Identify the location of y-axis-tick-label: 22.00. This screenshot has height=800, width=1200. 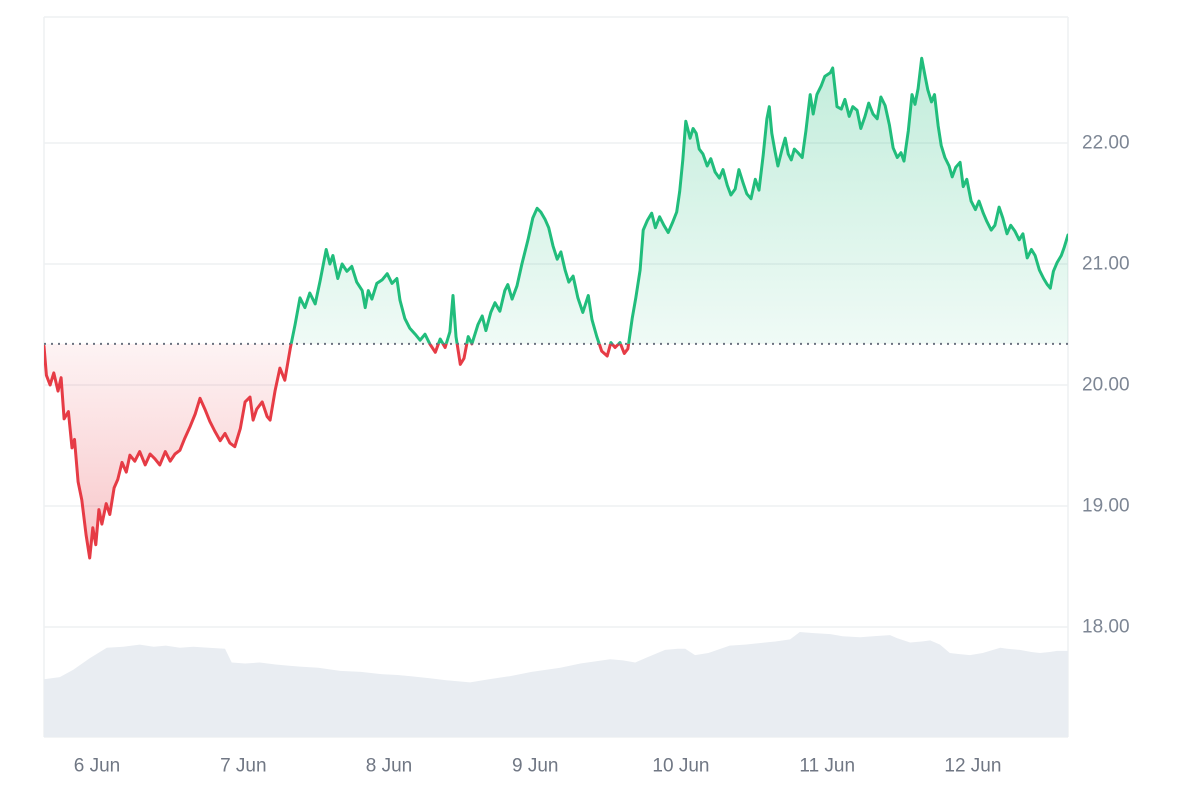
(1106, 143).